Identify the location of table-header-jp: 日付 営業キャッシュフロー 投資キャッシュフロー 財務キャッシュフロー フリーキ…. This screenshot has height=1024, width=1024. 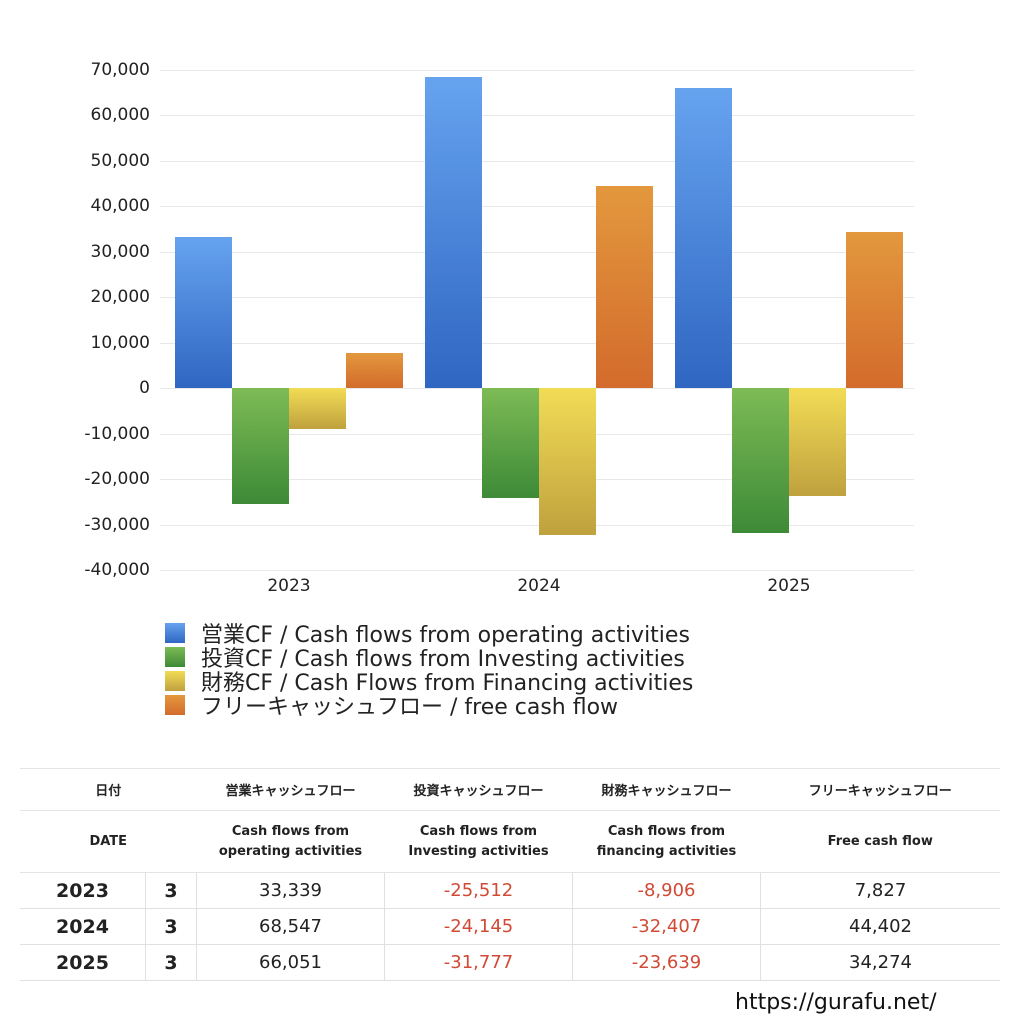
(510, 789).